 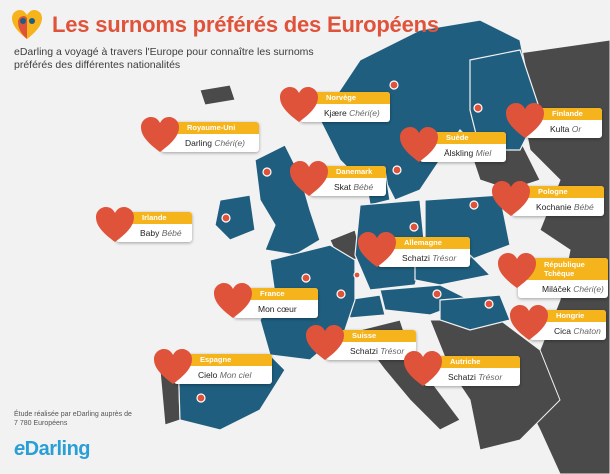 I want to click on dot-london, so click(x=267, y=172).